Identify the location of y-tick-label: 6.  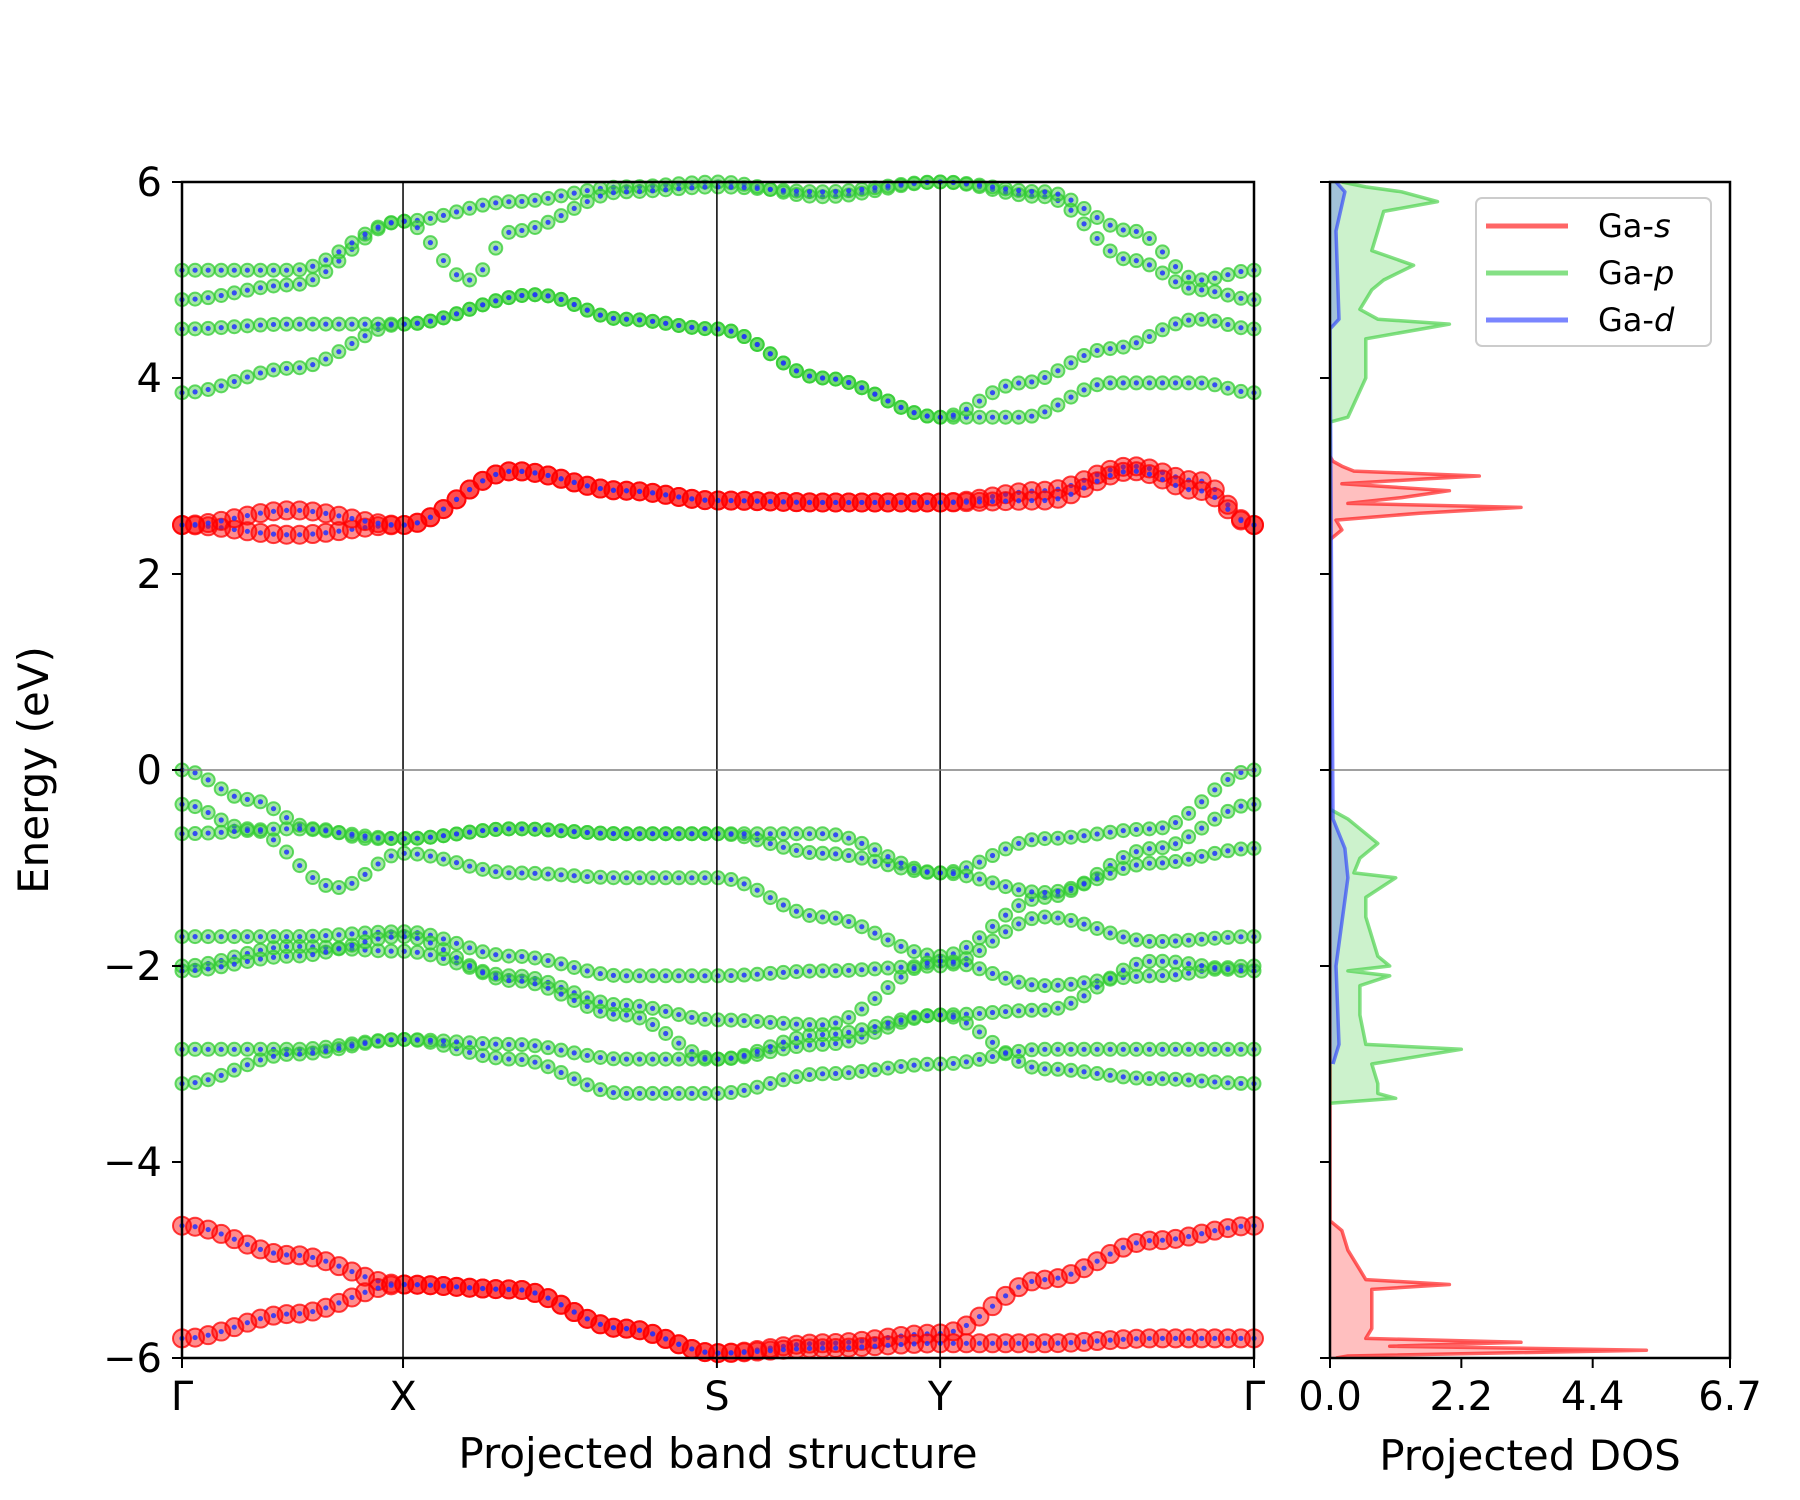
(149, 183).